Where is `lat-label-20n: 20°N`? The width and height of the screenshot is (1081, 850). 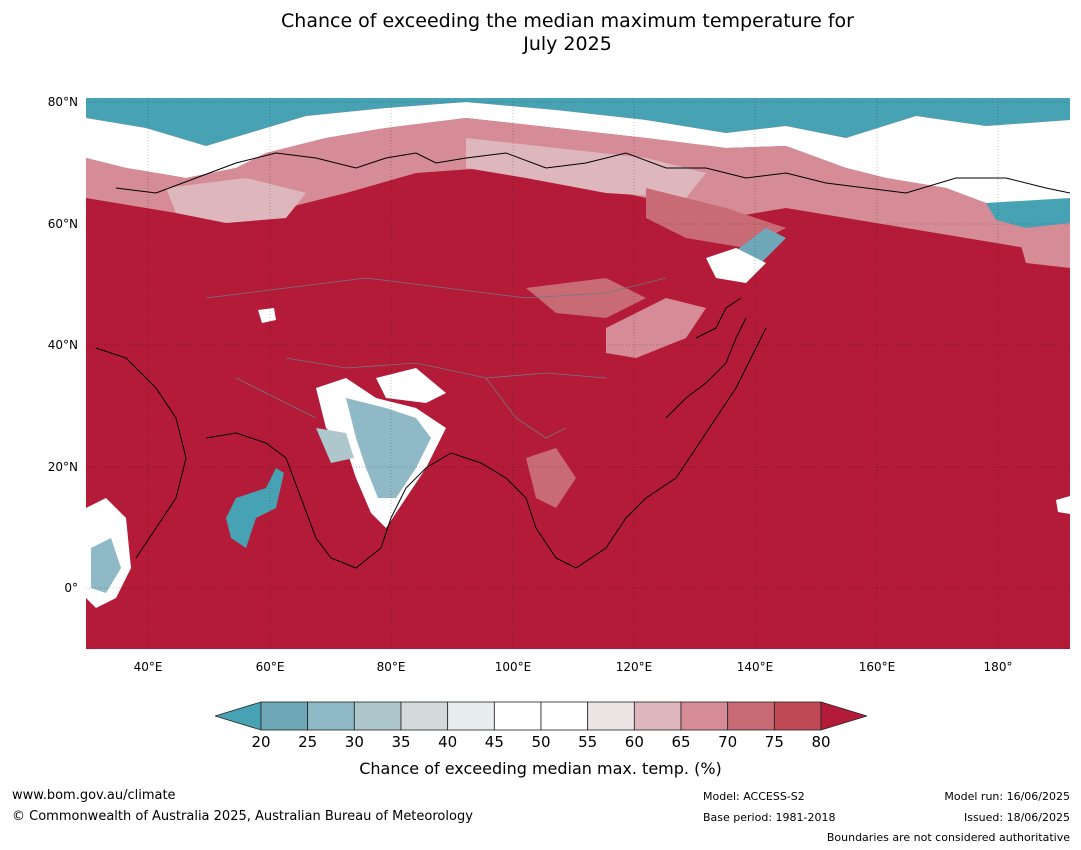
lat-label-20n: 20°N is located at coordinates (62, 467).